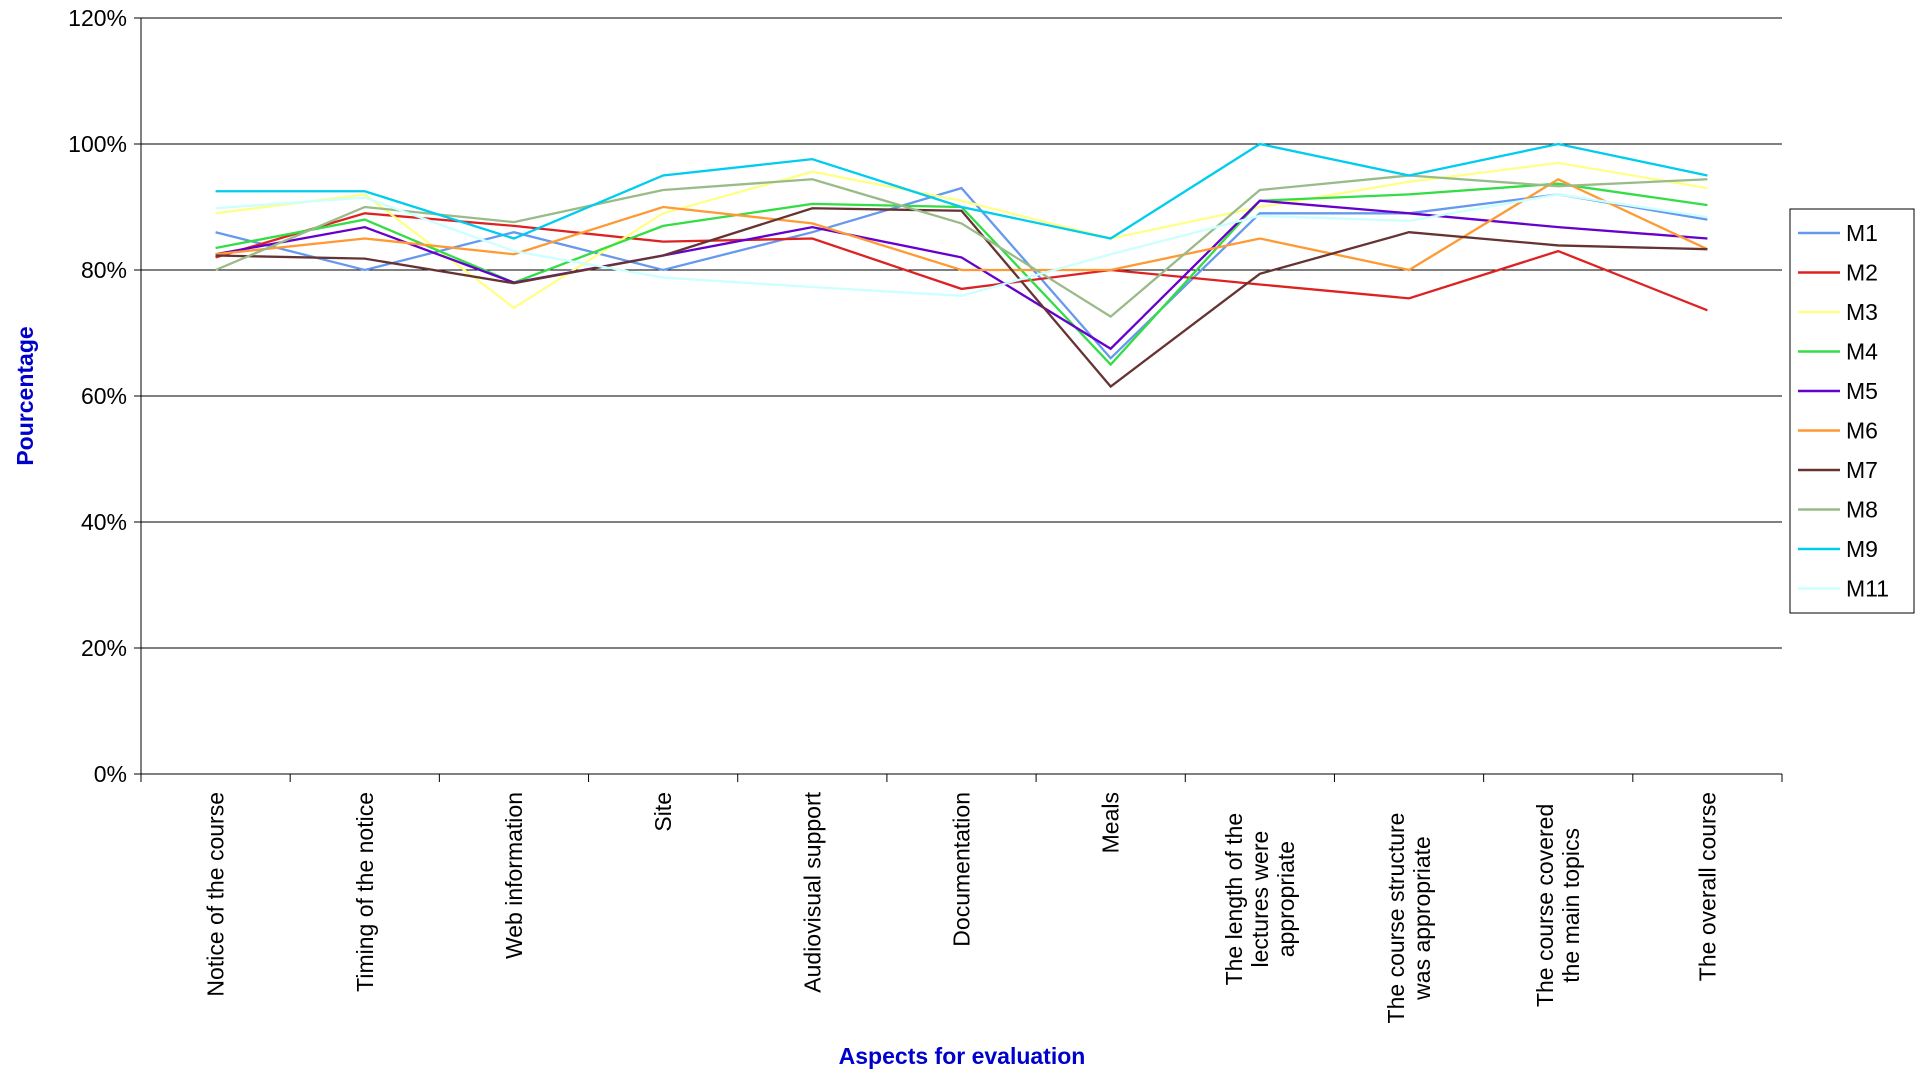  What do you see at coordinates (365, 892) in the screenshot?
I see `x-tick-label: Timing of the notice` at bounding box center [365, 892].